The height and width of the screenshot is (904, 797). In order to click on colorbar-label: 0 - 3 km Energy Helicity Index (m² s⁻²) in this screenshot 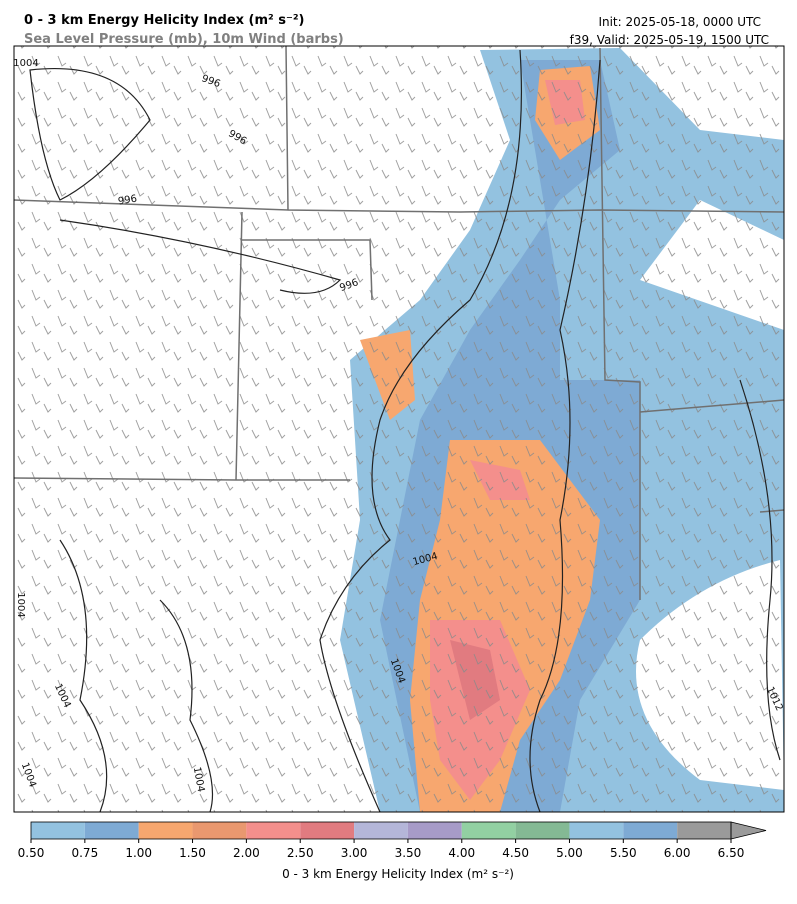, I will do `click(398, 874)`.